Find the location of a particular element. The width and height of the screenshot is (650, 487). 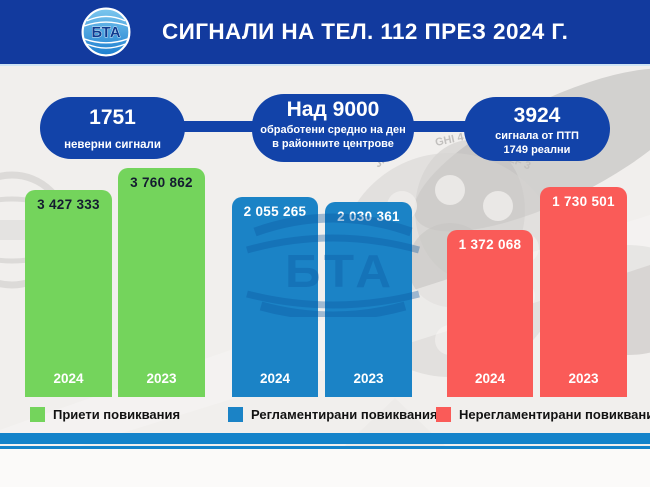

bar-unregulated-2024: 1 372 068 2024 is located at coordinates (490, 313).